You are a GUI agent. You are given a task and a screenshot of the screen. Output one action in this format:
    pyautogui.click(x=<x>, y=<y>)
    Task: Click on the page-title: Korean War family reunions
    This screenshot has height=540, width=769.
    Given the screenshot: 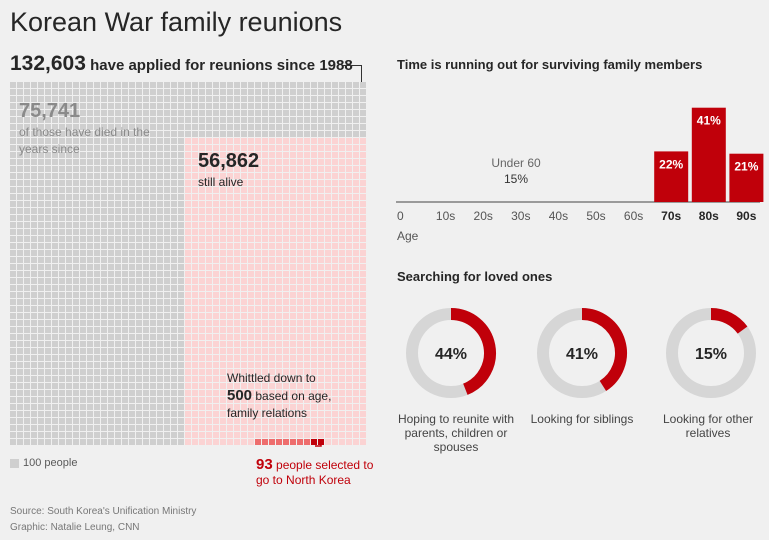 What is the action you would take?
    pyautogui.click(x=176, y=22)
    